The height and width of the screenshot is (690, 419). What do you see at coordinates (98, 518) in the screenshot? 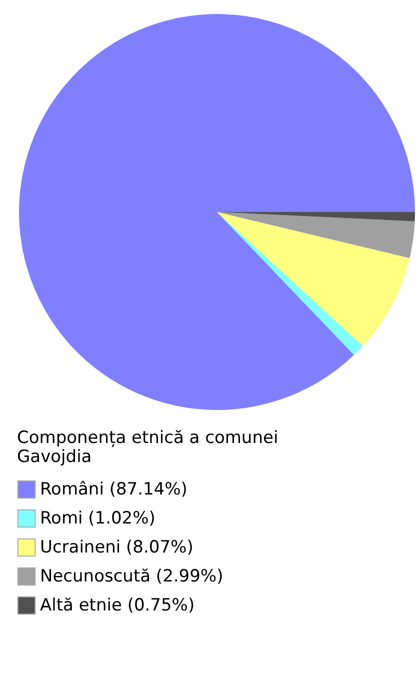
I see `legend-label: Romi (1.02%)` at bounding box center [98, 518].